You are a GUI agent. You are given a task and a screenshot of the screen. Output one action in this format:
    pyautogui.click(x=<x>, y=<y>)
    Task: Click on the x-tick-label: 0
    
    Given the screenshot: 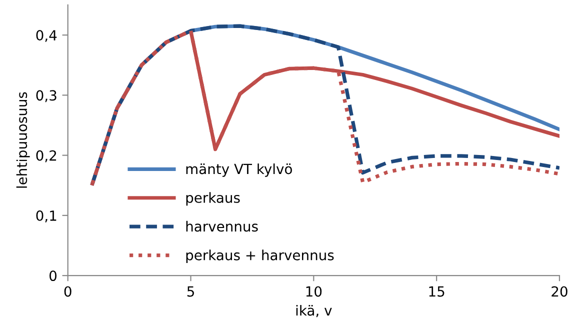 What is the action you would take?
    pyautogui.click(x=68, y=291)
    